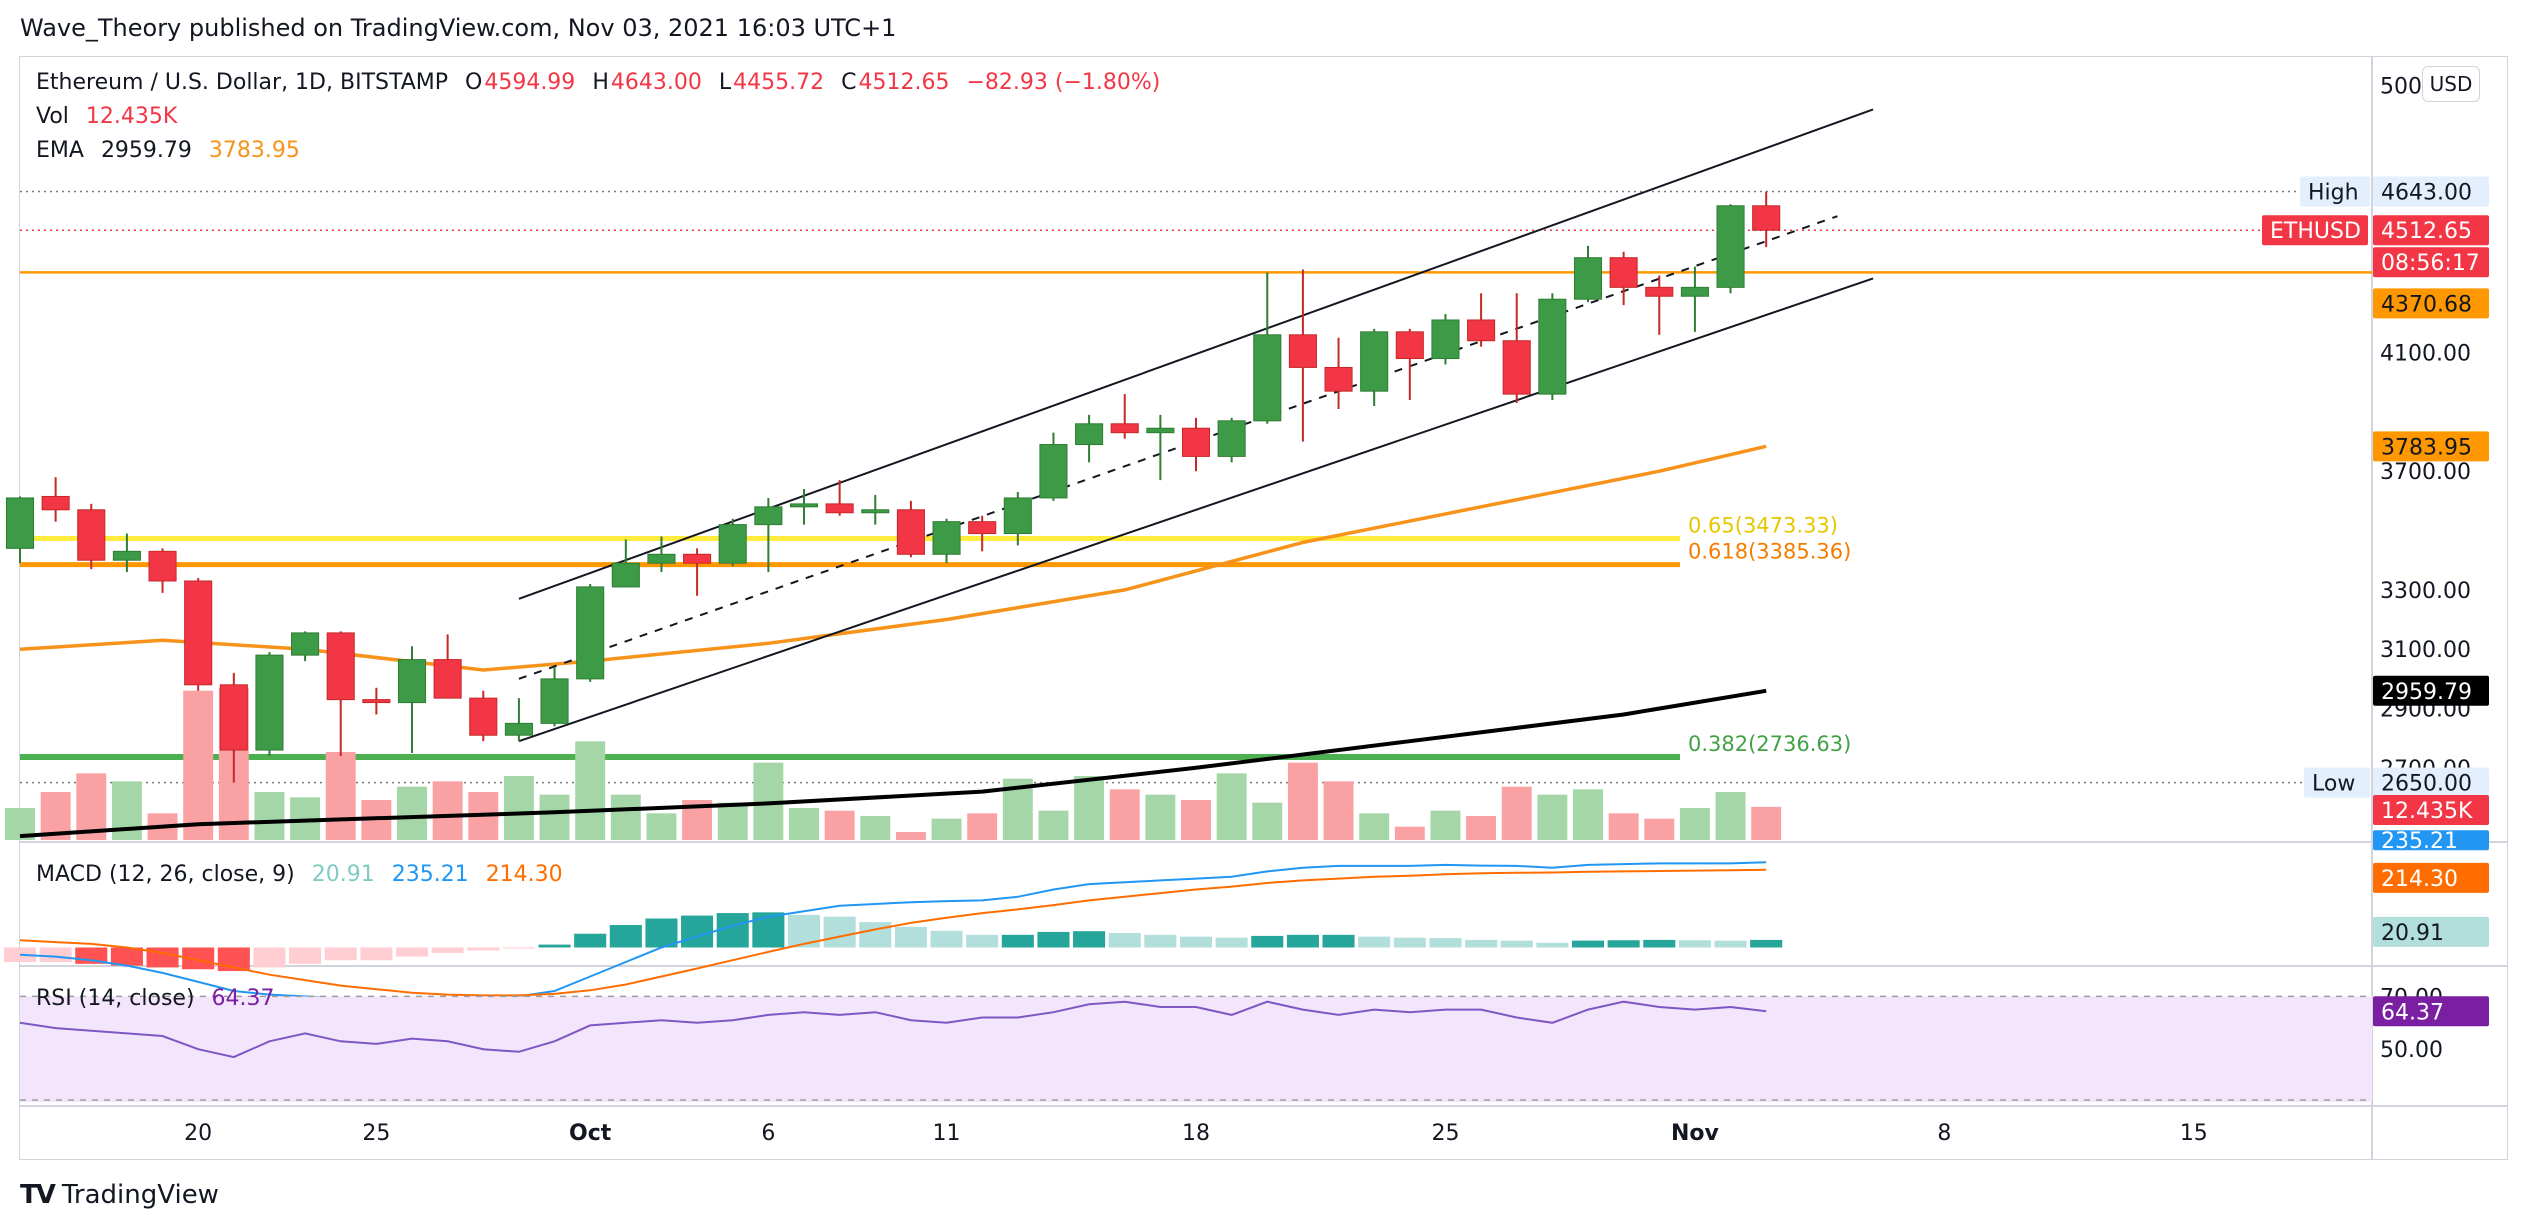 This screenshot has width=2528, height=1230. Describe the element at coordinates (779, 82) in the screenshot. I see `low-value: 4455.72` at that location.